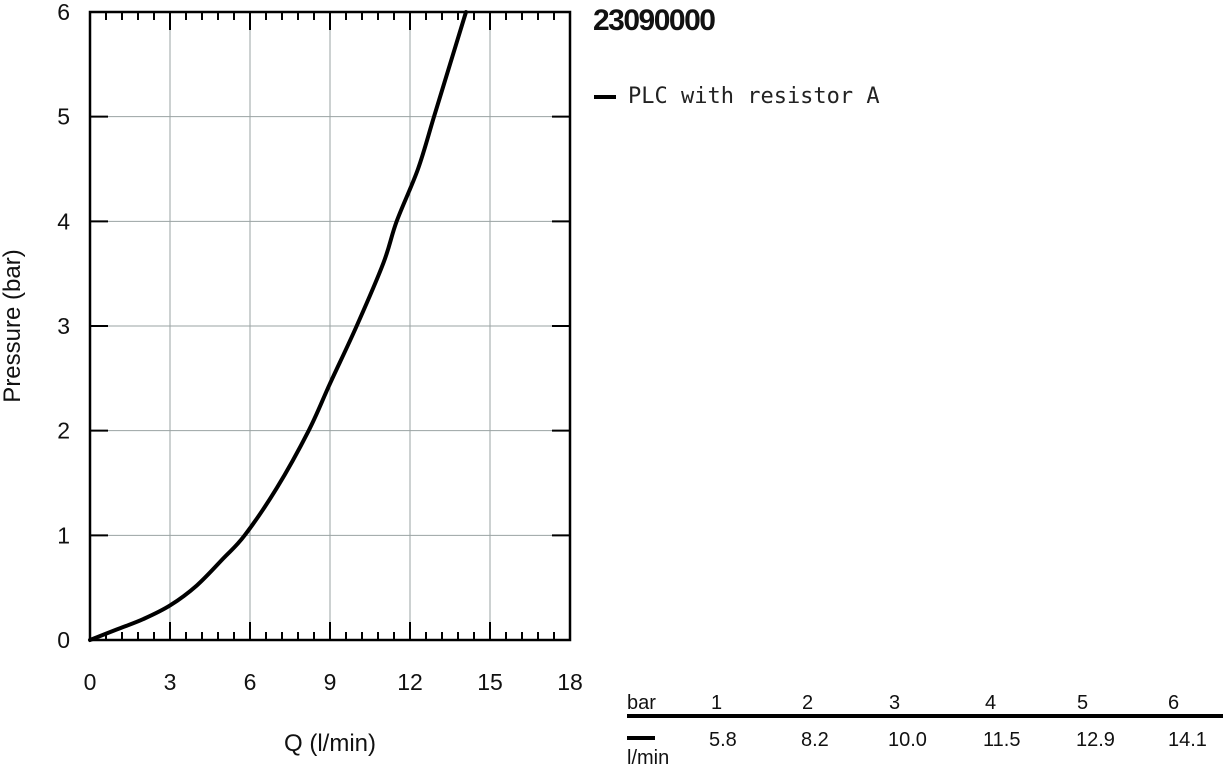  What do you see at coordinates (717, 703) in the screenshot?
I see `table-pressure-cell: 1` at bounding box center [717, 703].